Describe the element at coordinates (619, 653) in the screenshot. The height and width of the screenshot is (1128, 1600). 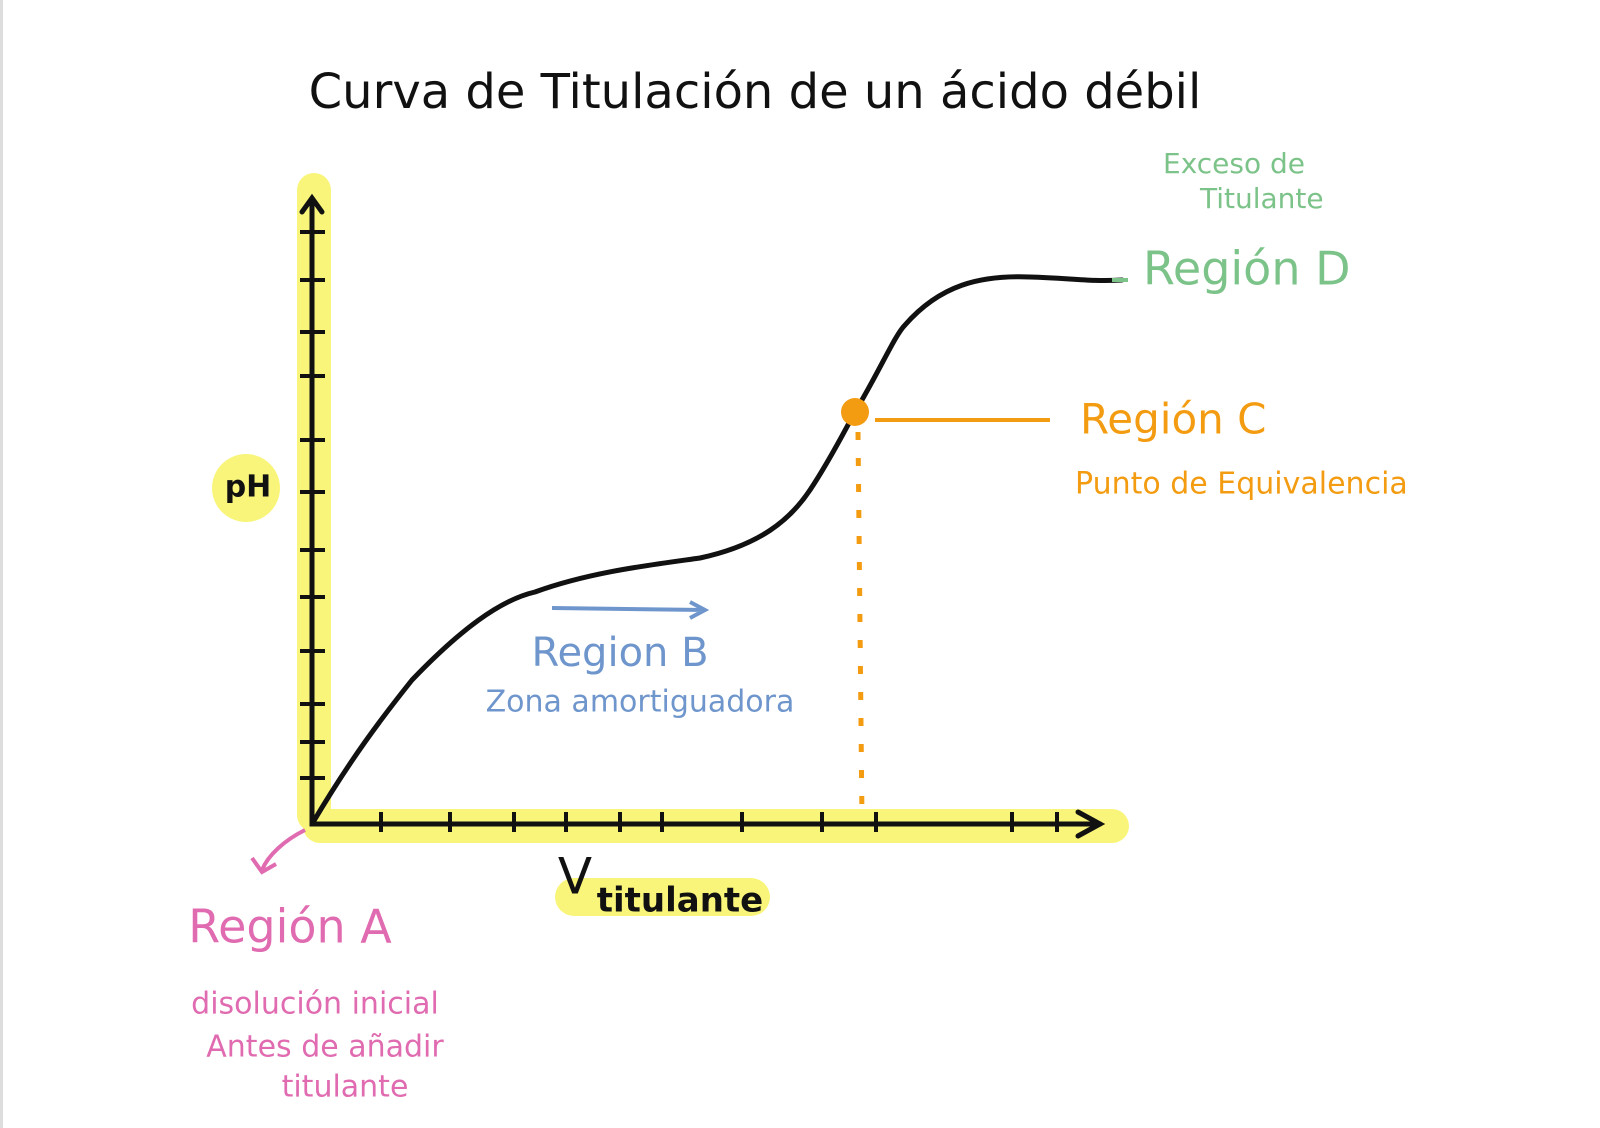
I see `region-b-label: Region B` at that location.